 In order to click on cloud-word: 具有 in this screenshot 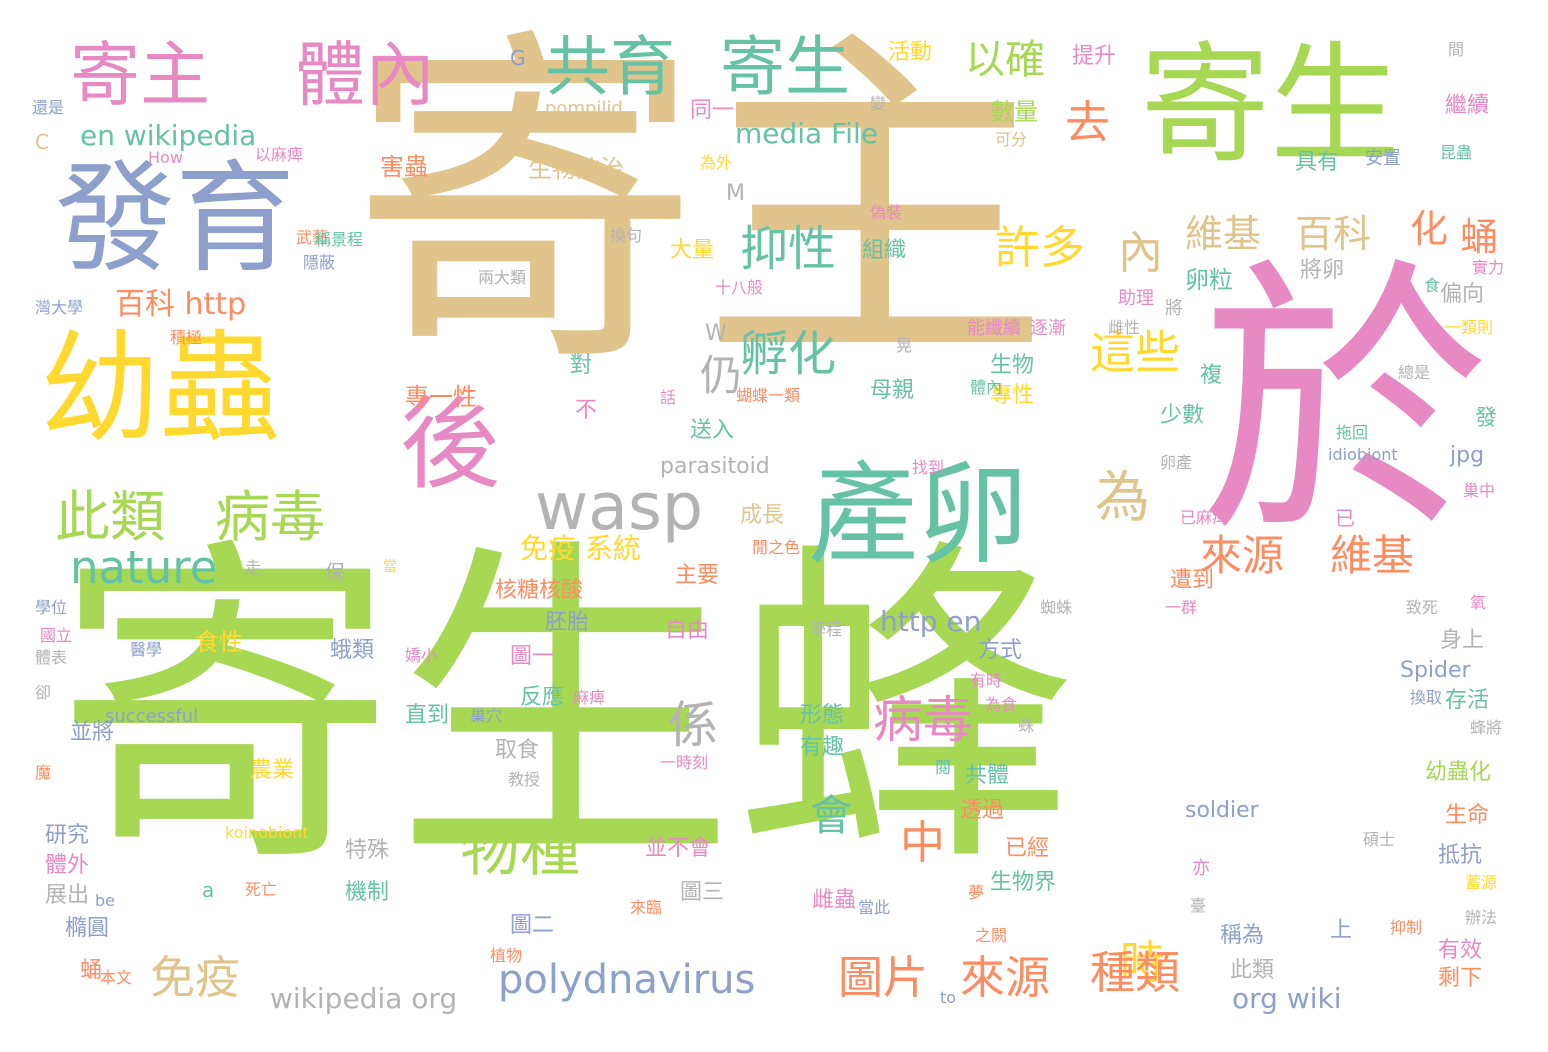, I will do `click(1317, 162)`.